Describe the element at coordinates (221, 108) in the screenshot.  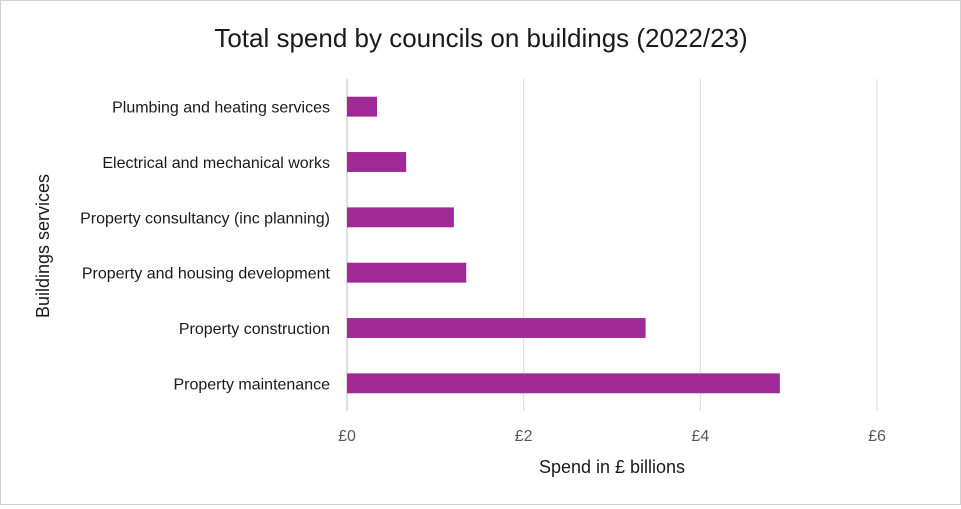
I see `category-label: Plumbing and heating services` at that location.